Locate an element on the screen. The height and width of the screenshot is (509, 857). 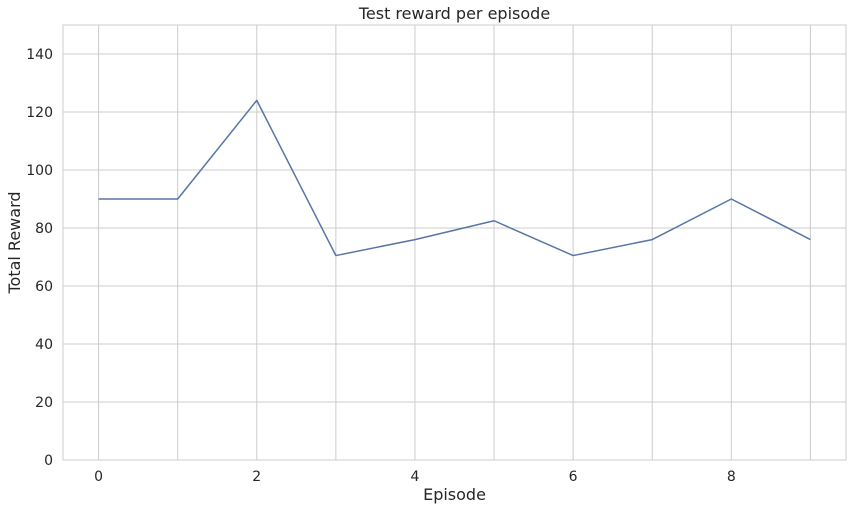
y-tick-label: 20 is located at coordinates (44, 403).